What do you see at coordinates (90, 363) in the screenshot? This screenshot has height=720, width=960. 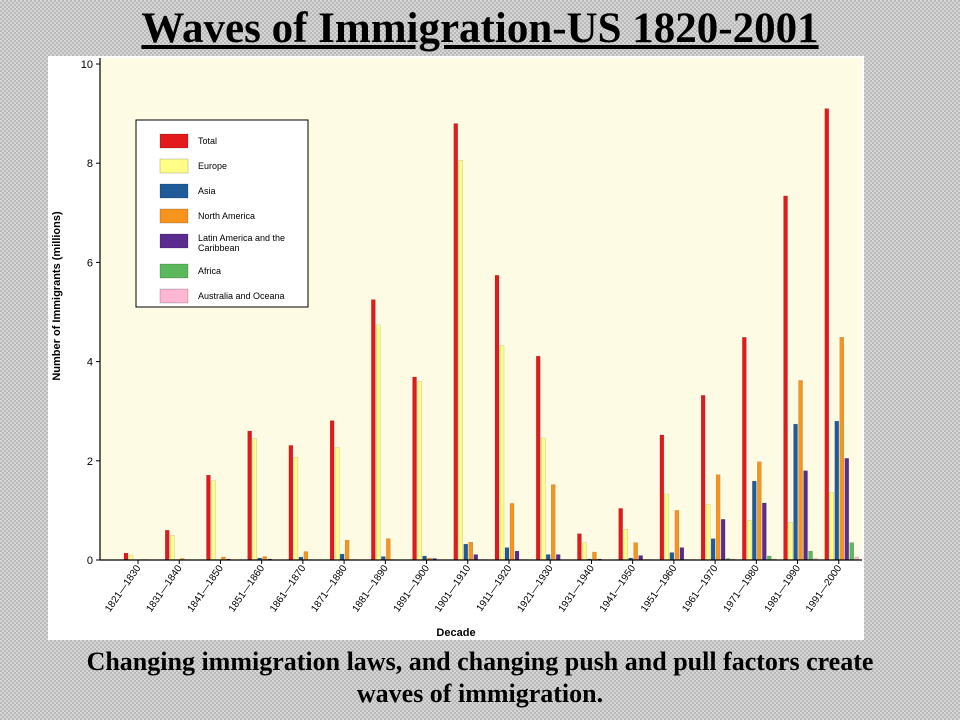 I see `y-tick-label: 4` at bounding box center [90, 363].